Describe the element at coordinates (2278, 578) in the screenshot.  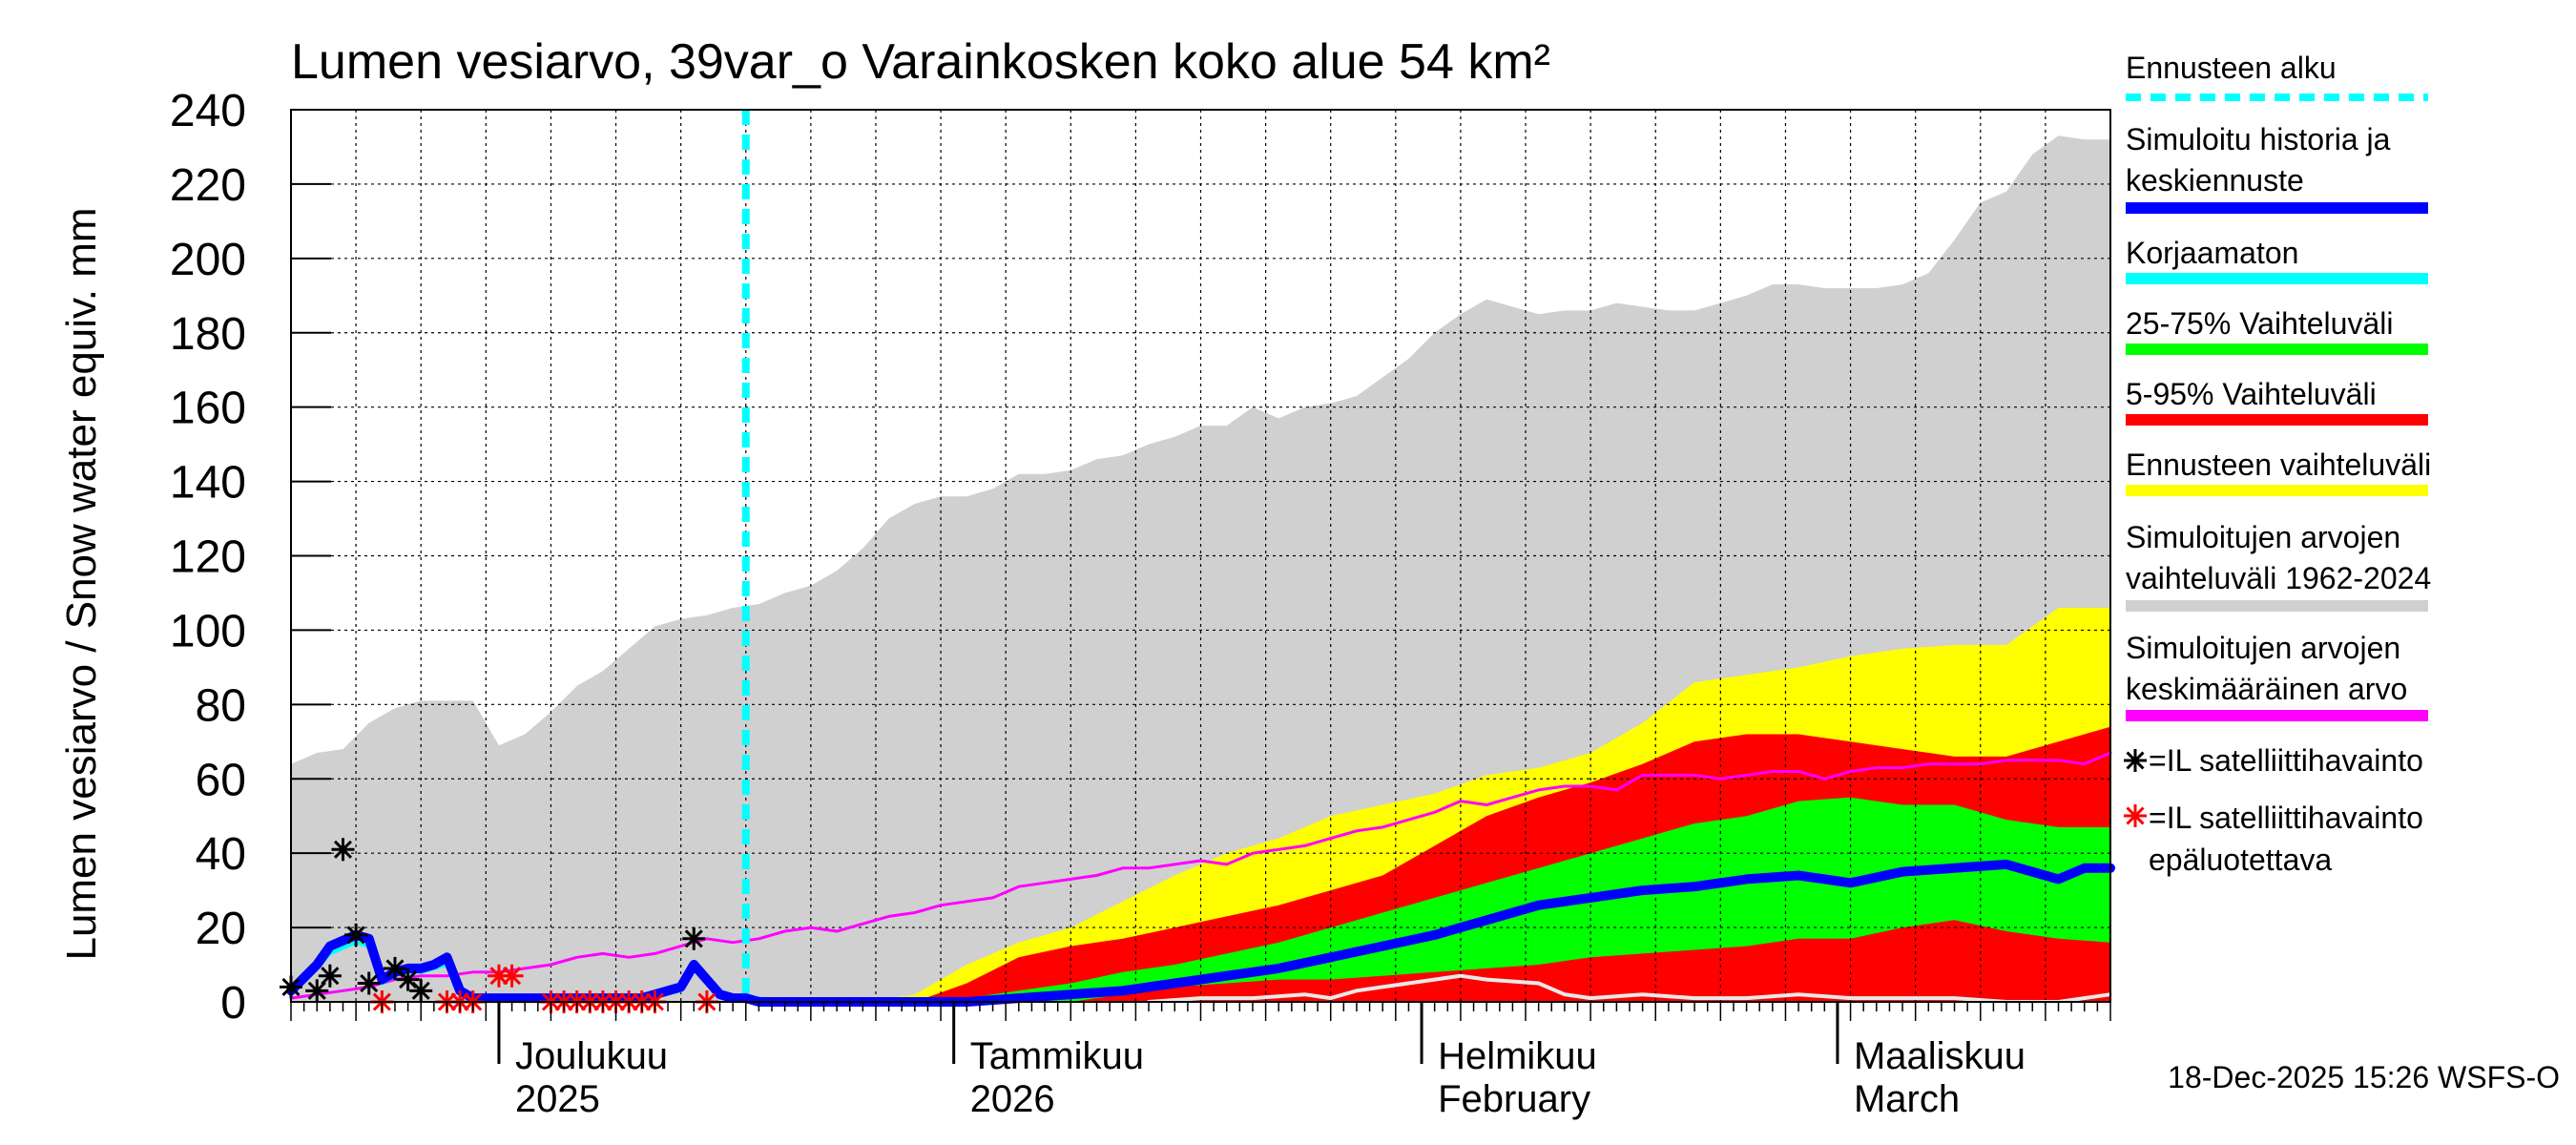
I see `legend-simuloitujen-arvojen-vaihteluv-li-1962-2024-label: vaihteluväli 1962-2024` at that location.